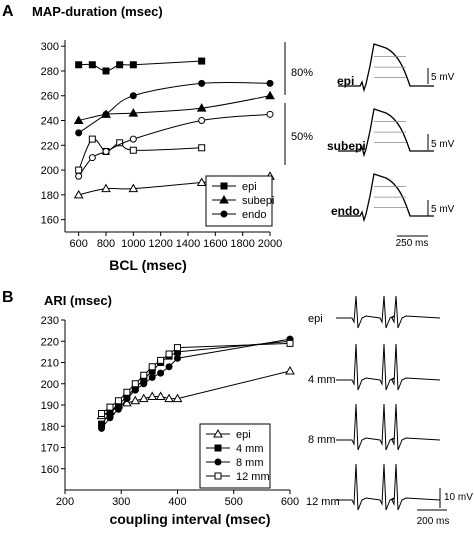  Describe the element at coordinates (50, 97) in the screenshot. I see `y-tick-label: 260` at that location.